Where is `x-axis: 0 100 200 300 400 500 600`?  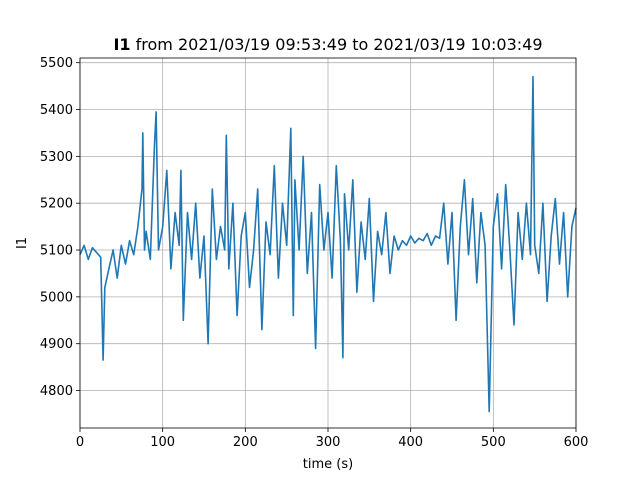 x-axis: 0 100 200 300 400 500 600 is located at coordinates (332, 439).